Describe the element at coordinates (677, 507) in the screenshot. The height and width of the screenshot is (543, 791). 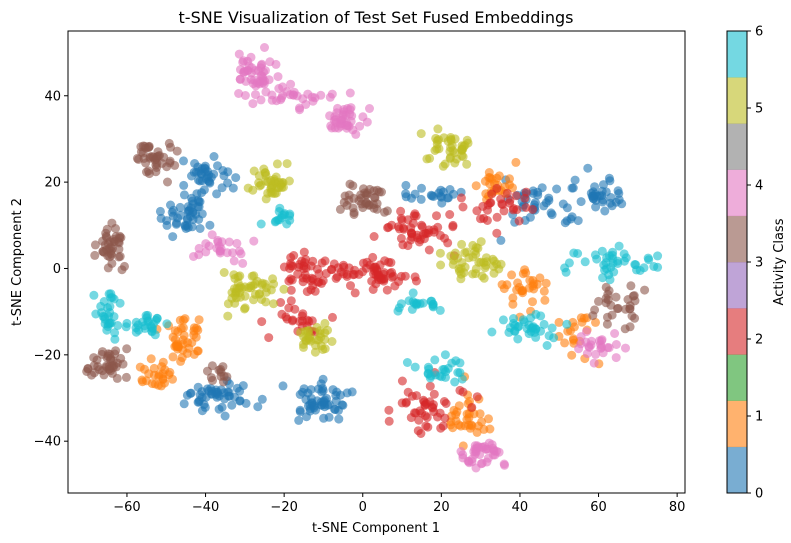
I see `x-tick-label: 80` at that location.